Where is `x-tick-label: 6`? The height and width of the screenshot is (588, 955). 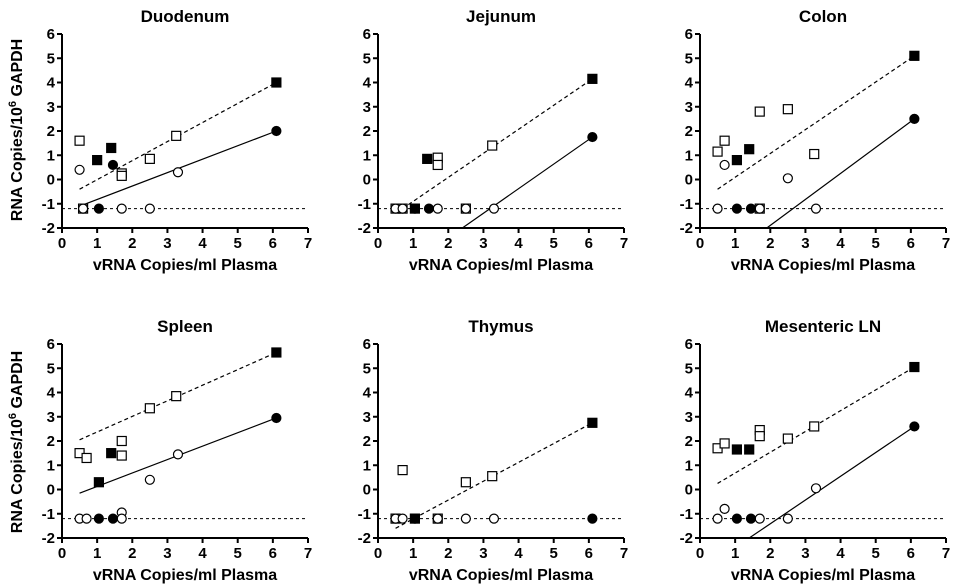
x-tick-label: 6 is located at coordinates (273, 243).